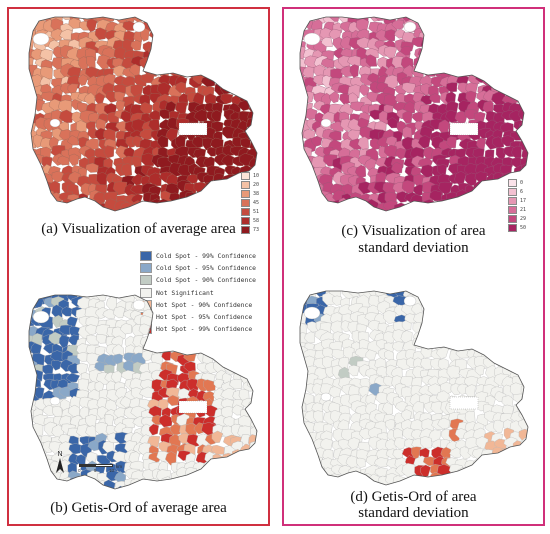  Describe the element at coordinates (138, 508) in the screenshot. I see `caption-b: (b) Getis-Ord of average area` at that location.